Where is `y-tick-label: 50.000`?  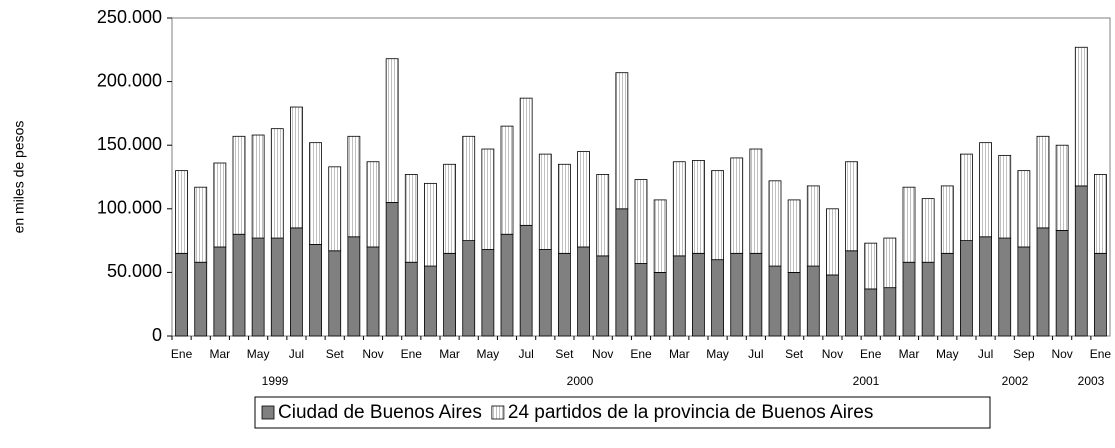
y-tick-label: 50.000 is located at coordinates (134, 271).